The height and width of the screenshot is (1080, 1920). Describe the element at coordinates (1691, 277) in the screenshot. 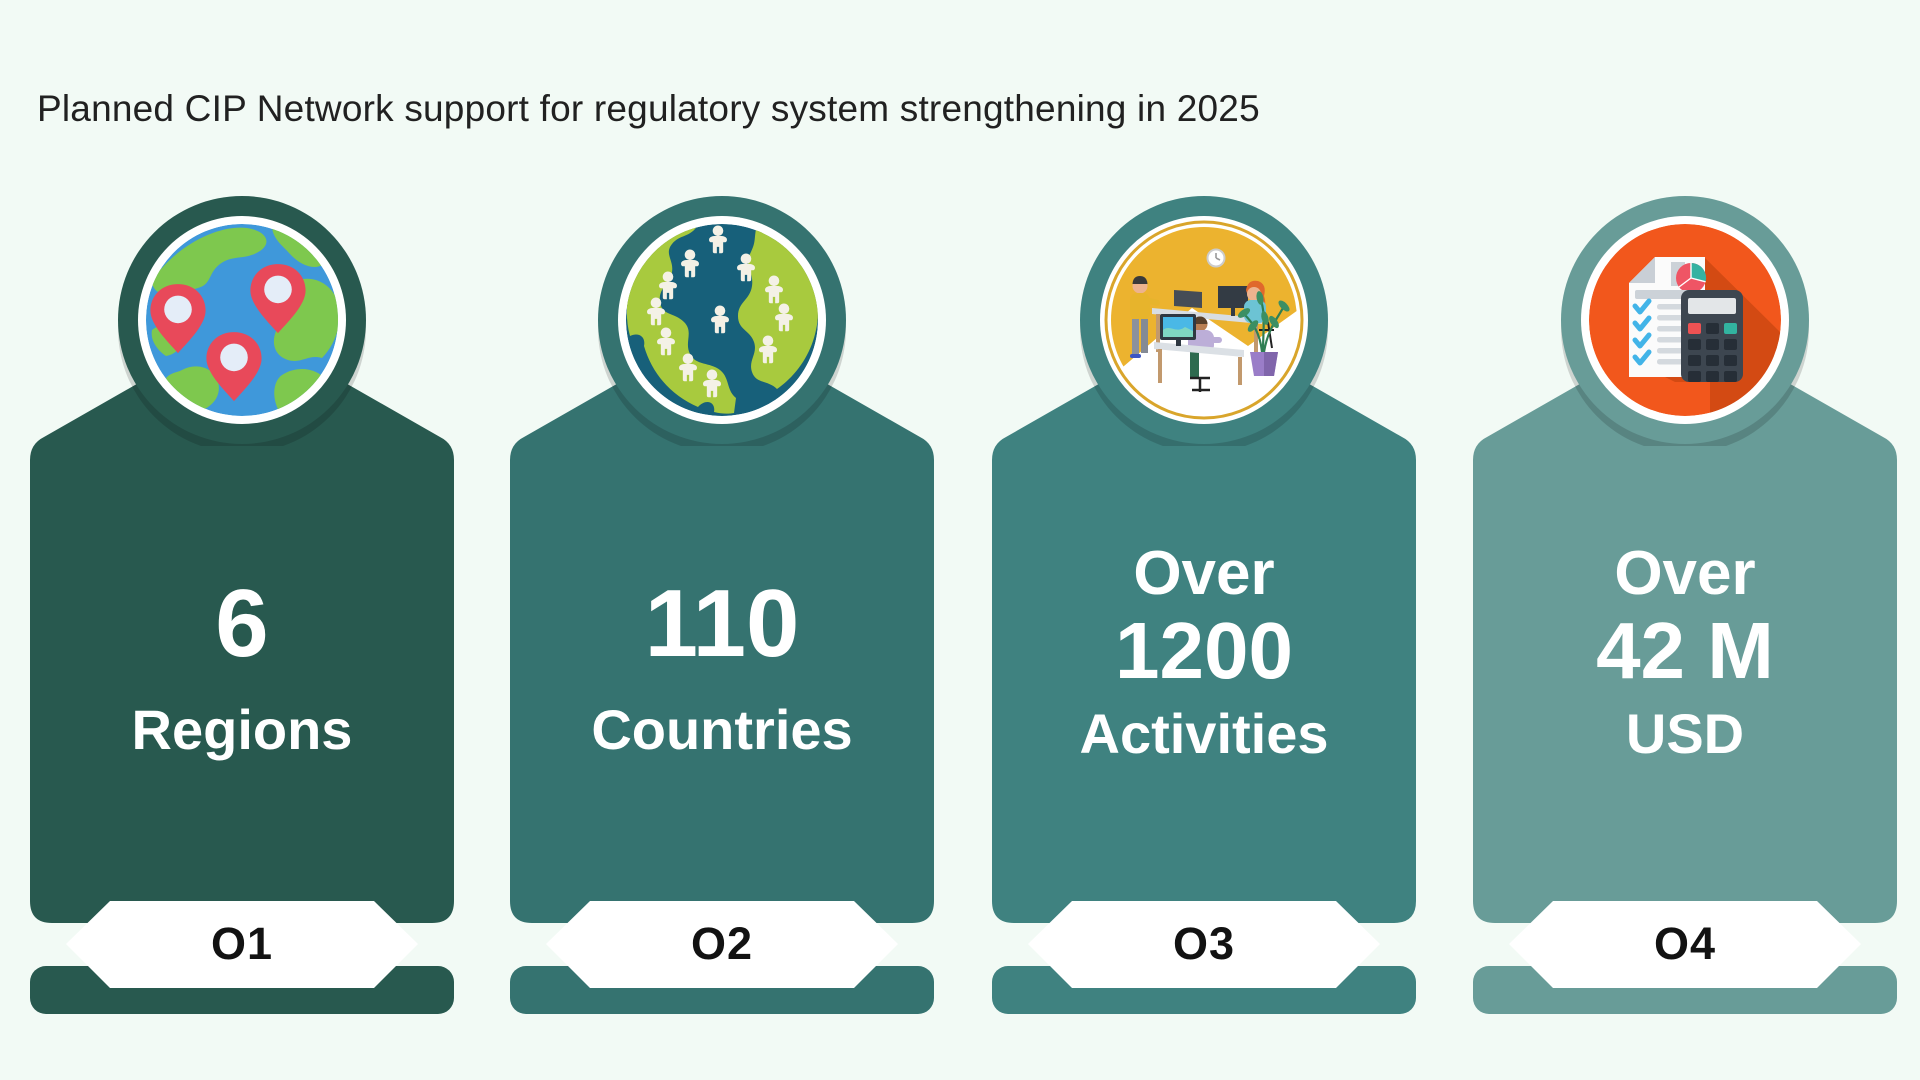

I see `pie-chart-icon` at that location.